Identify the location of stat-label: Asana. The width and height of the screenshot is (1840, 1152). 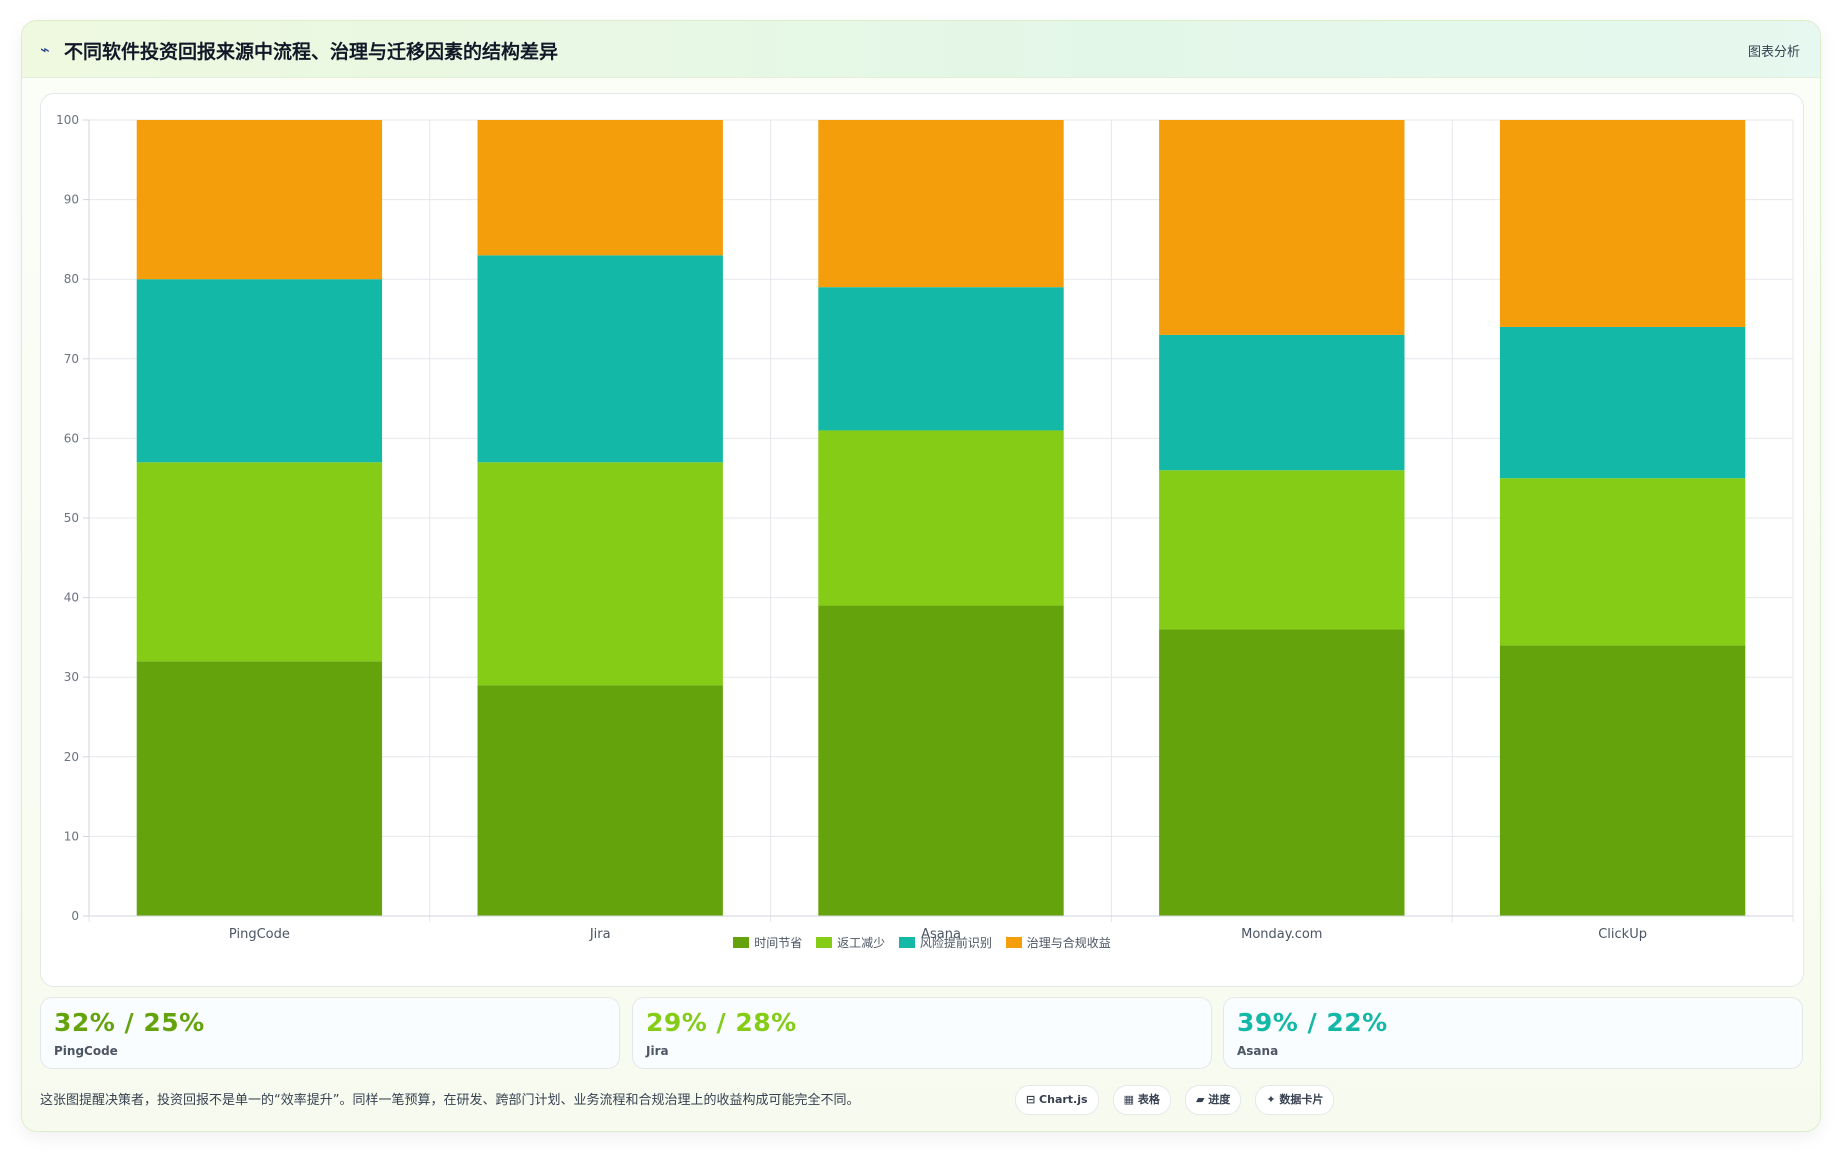
(1258, 1051).